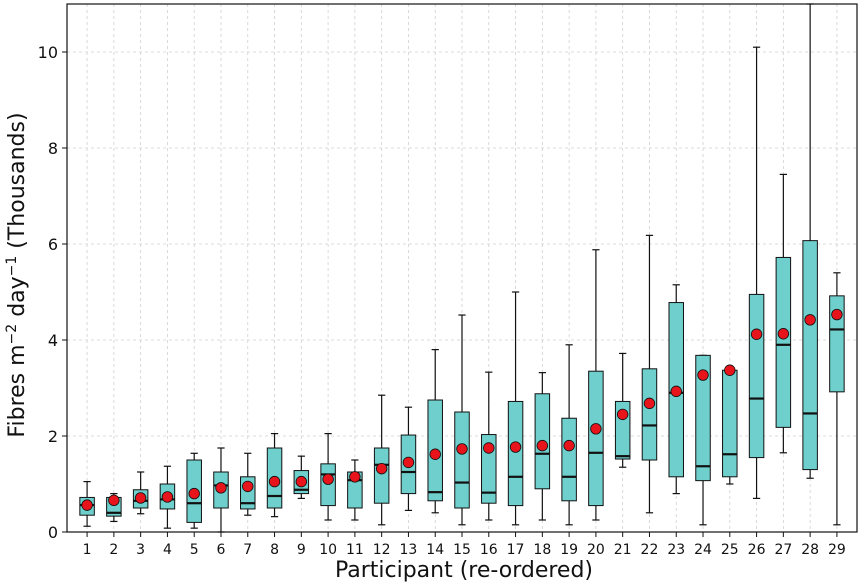 Image resolution: width=865 pixels, height=583 pixels. Describe the element at coordinates (435, 550) in the screenshot. I see `x-tick-label: 14` at that location.